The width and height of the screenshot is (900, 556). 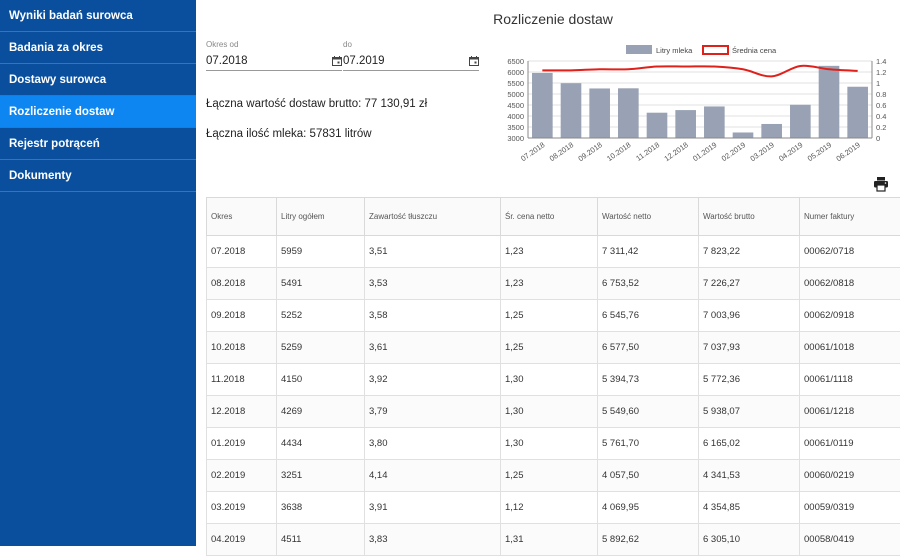 I want to click on column-header-okres: Okres, so click(x=242, y=217).